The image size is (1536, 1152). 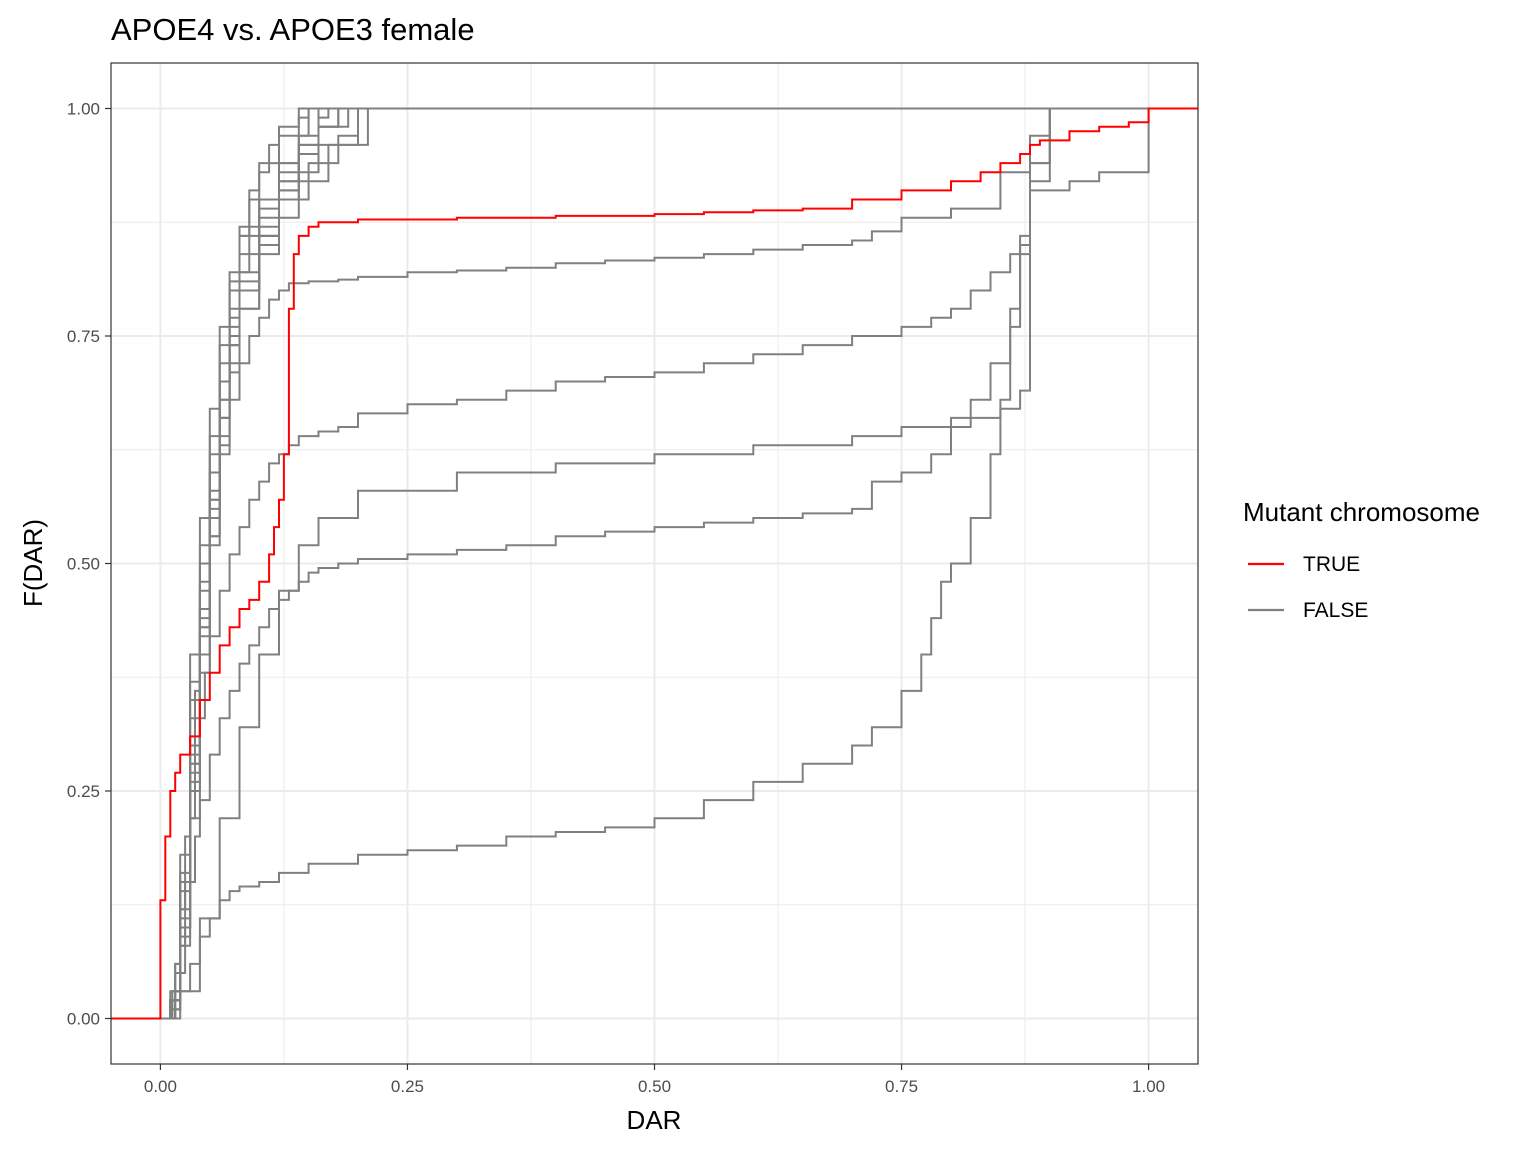 I want to click on x-axis: 0.00 0.25 0.50 0.75 1.00, so click(x=654, y=1080).